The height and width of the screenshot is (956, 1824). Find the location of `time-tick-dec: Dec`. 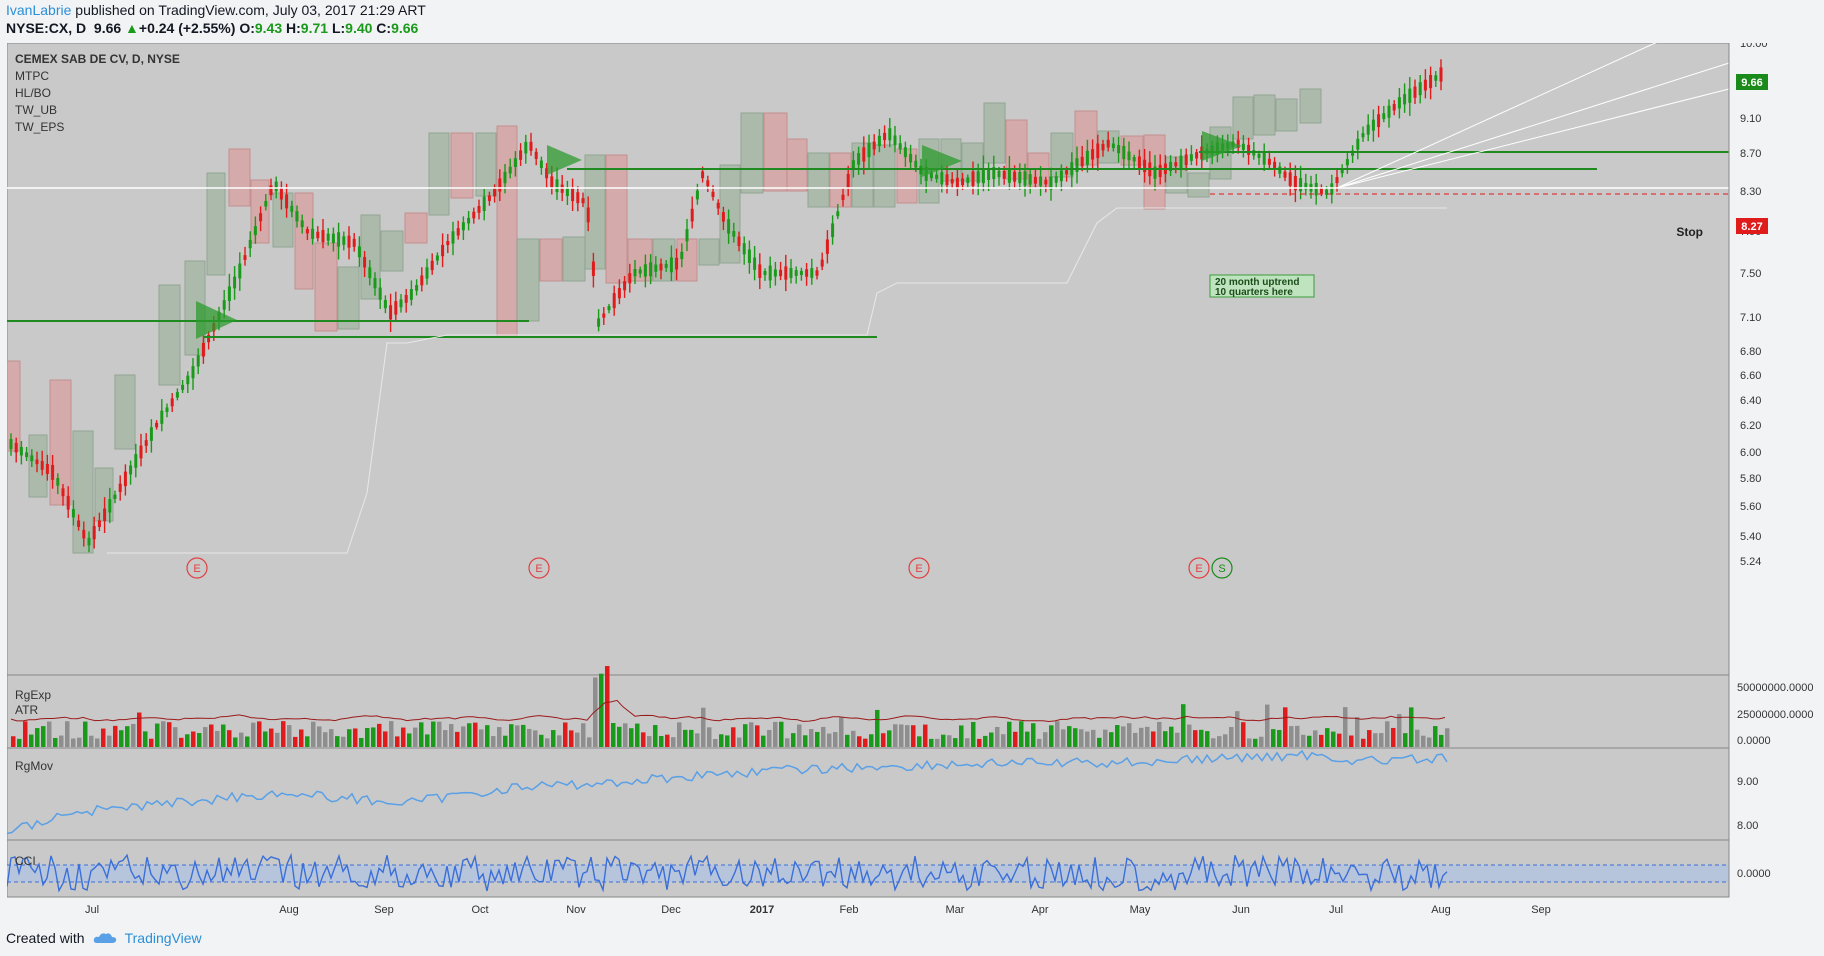

time-tick-dec: Dec is located at coordinates (671, 910).